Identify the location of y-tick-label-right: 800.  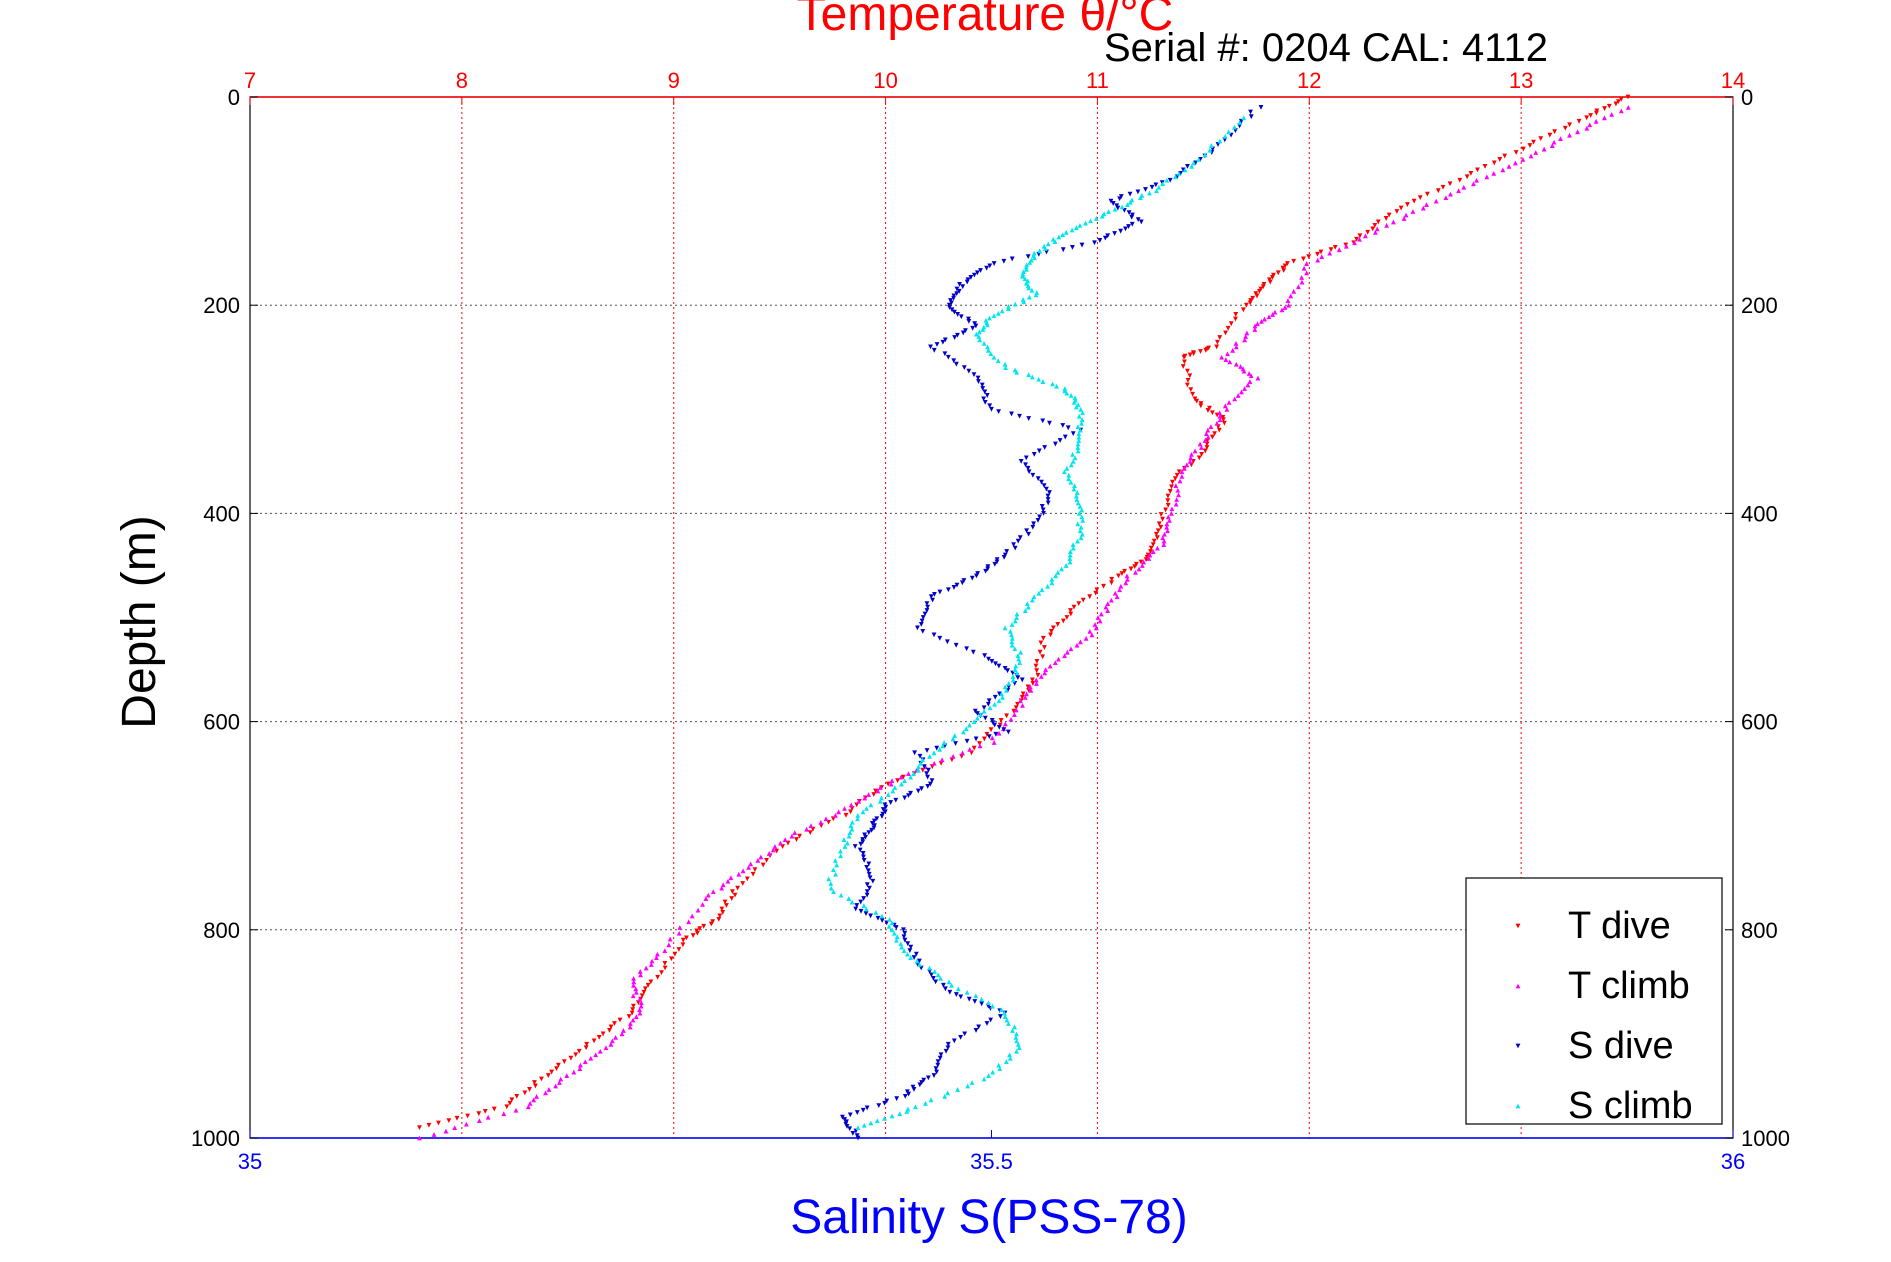
(1759, 930).